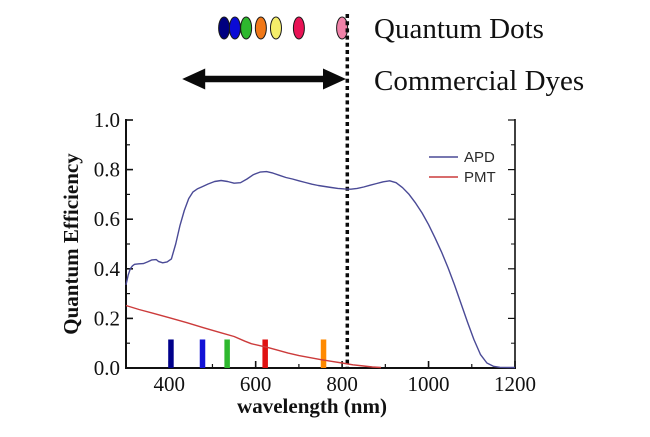 This screenshot has width=650, height=437. What do you see at coordinates (479, 81) in the screenshot?
I see `commercial-dyes-label: Commercial Dyes` at bounding box center [479, 81].